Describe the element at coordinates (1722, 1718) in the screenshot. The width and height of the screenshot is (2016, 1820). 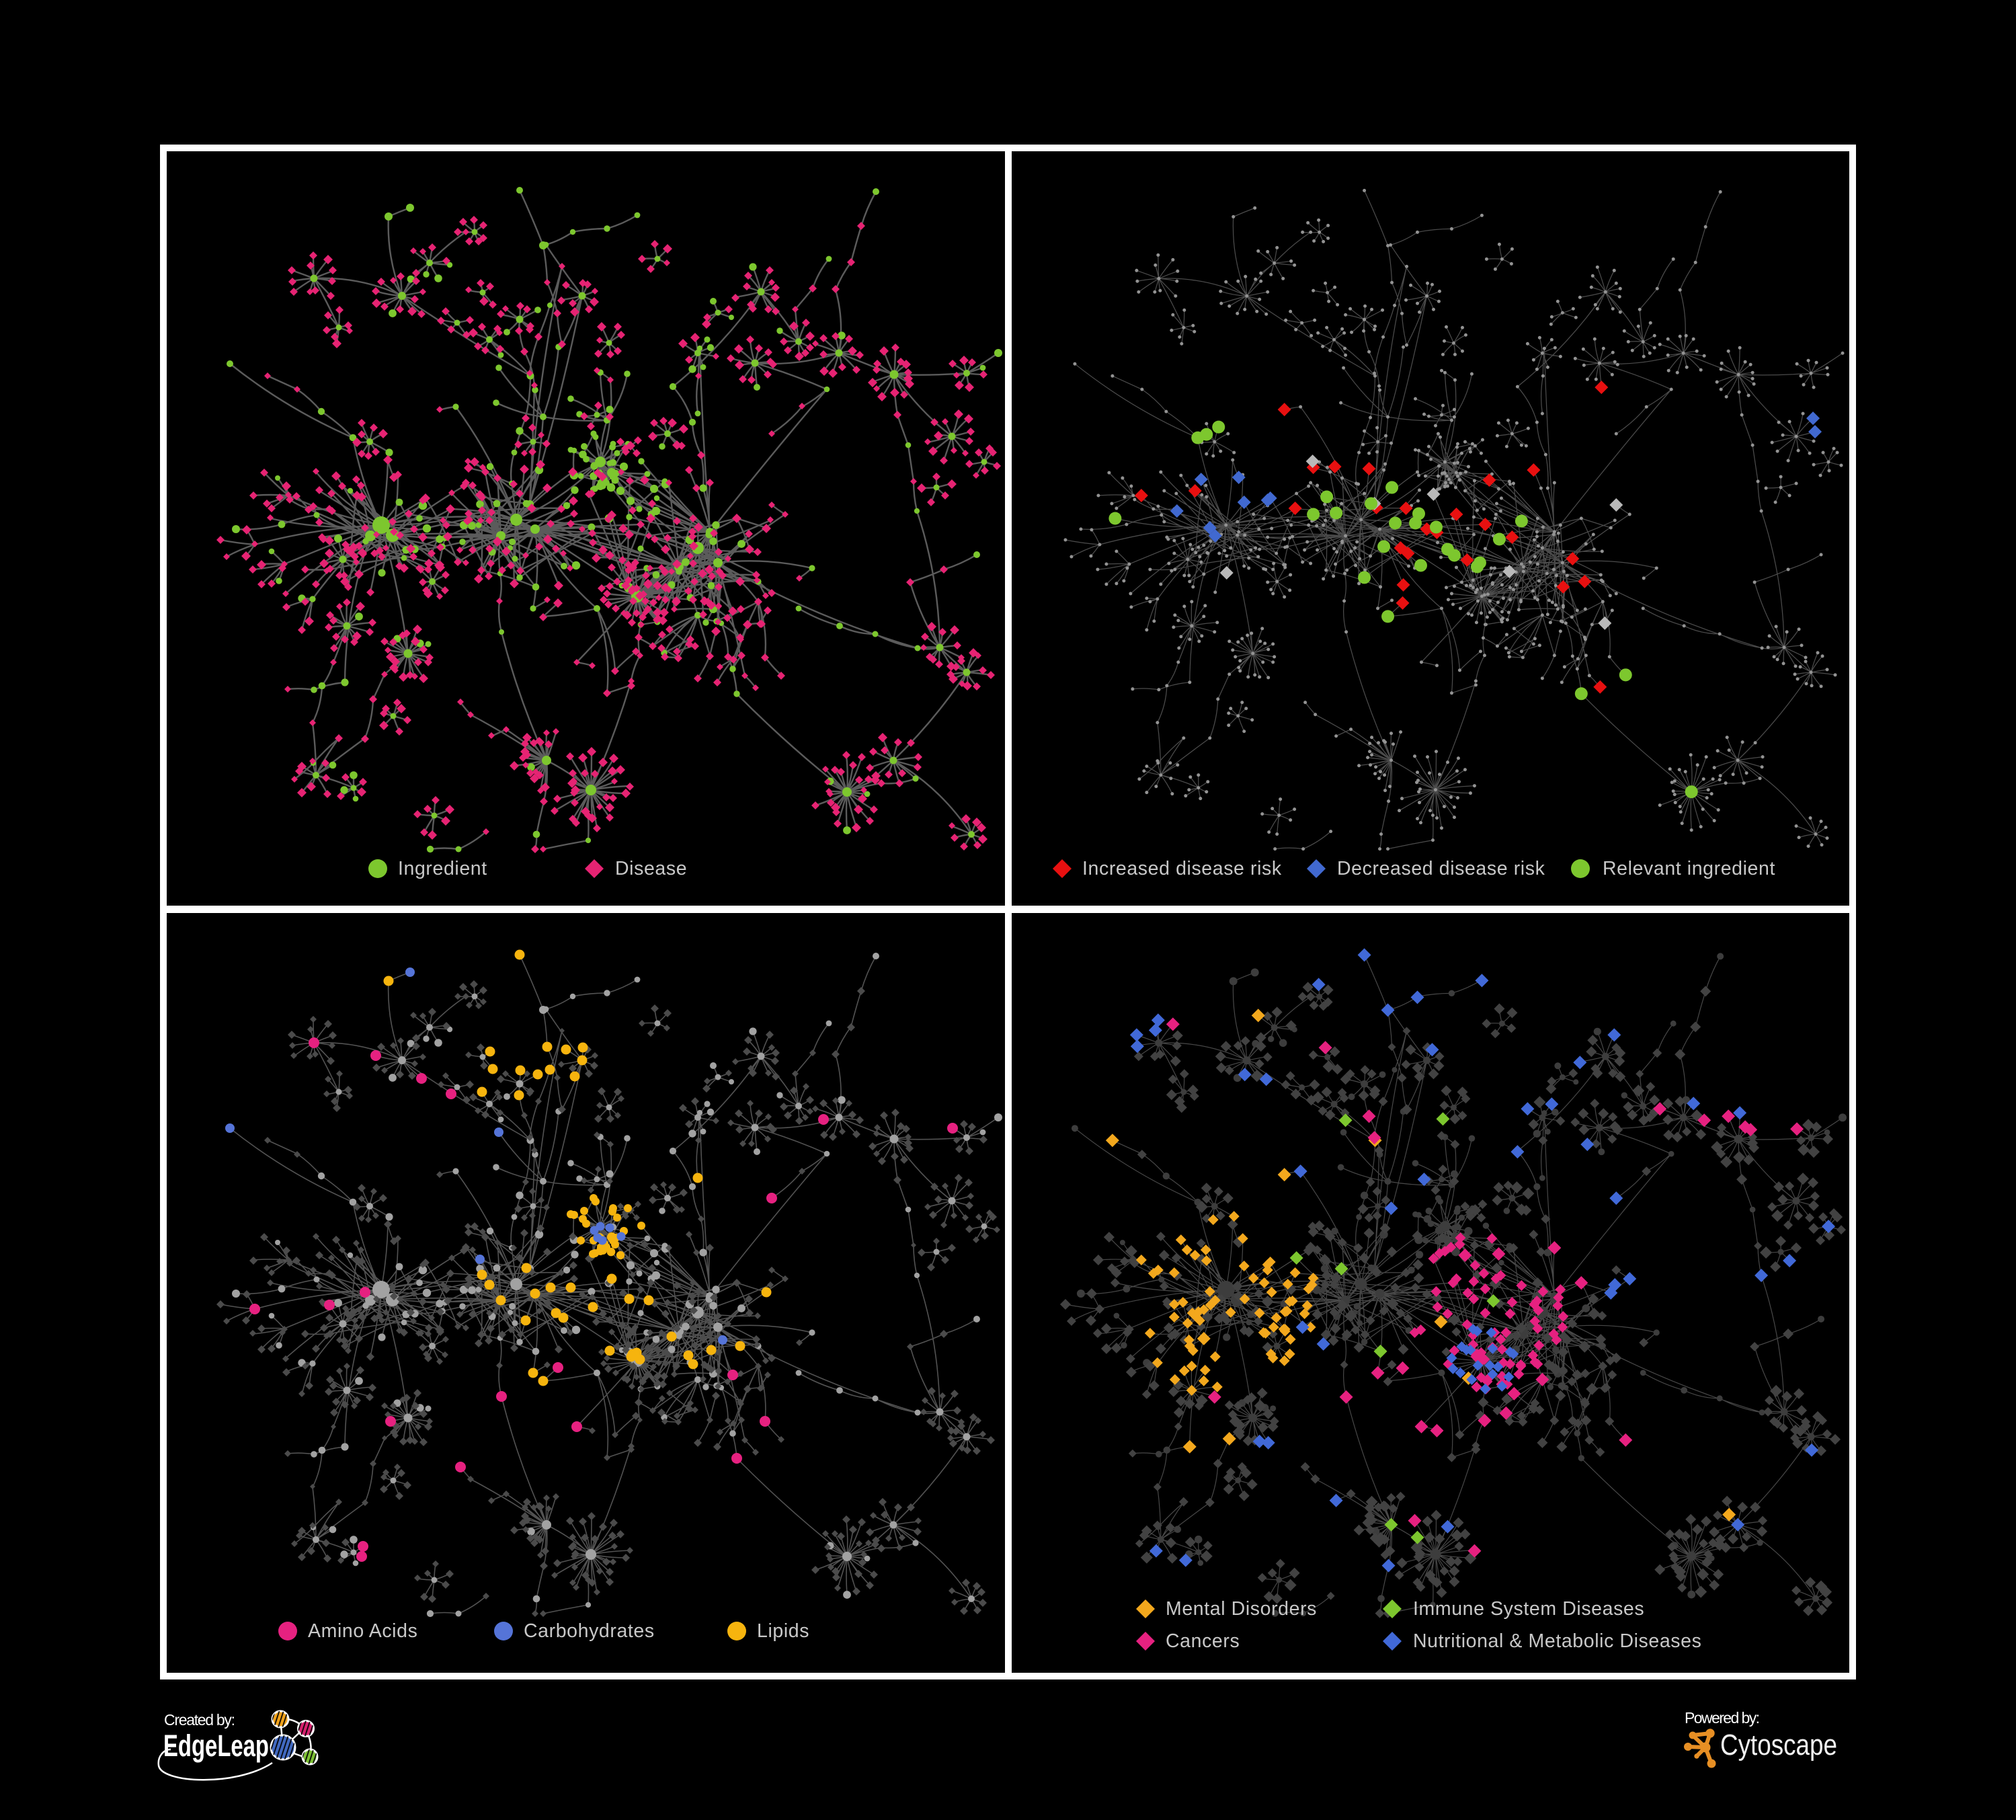
I see `svg-text: Powered by:` at that location.